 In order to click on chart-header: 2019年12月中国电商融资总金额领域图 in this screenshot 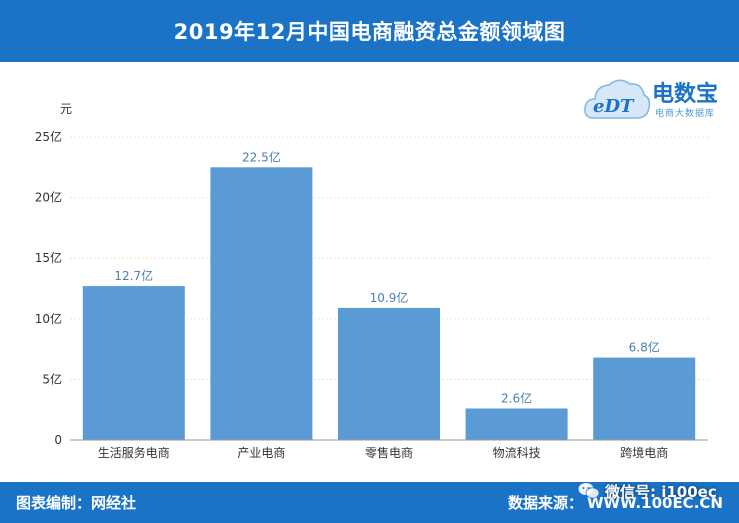, I will do `click(369, 31)`.